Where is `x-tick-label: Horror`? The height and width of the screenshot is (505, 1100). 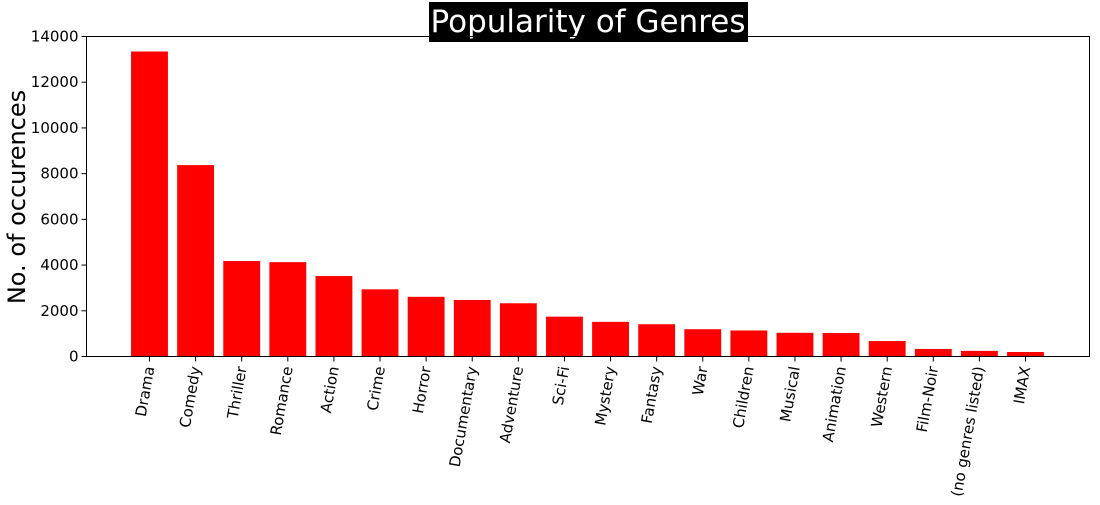 x-tick-label: Horror is located at coordinates (422, 389).